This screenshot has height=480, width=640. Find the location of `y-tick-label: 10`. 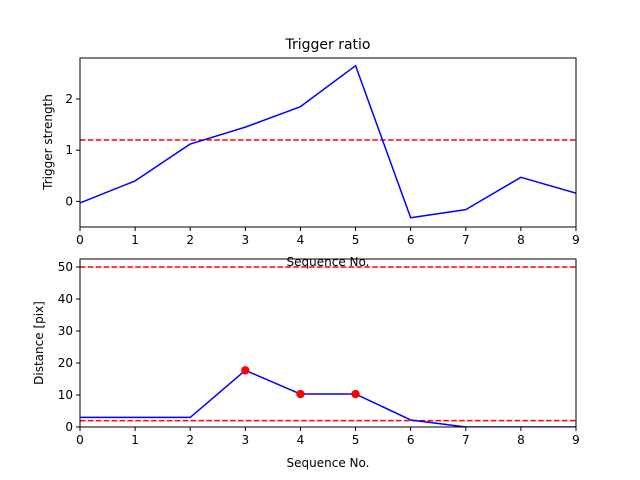

y-tick-label: 10 is located at coordinates (65, 395).